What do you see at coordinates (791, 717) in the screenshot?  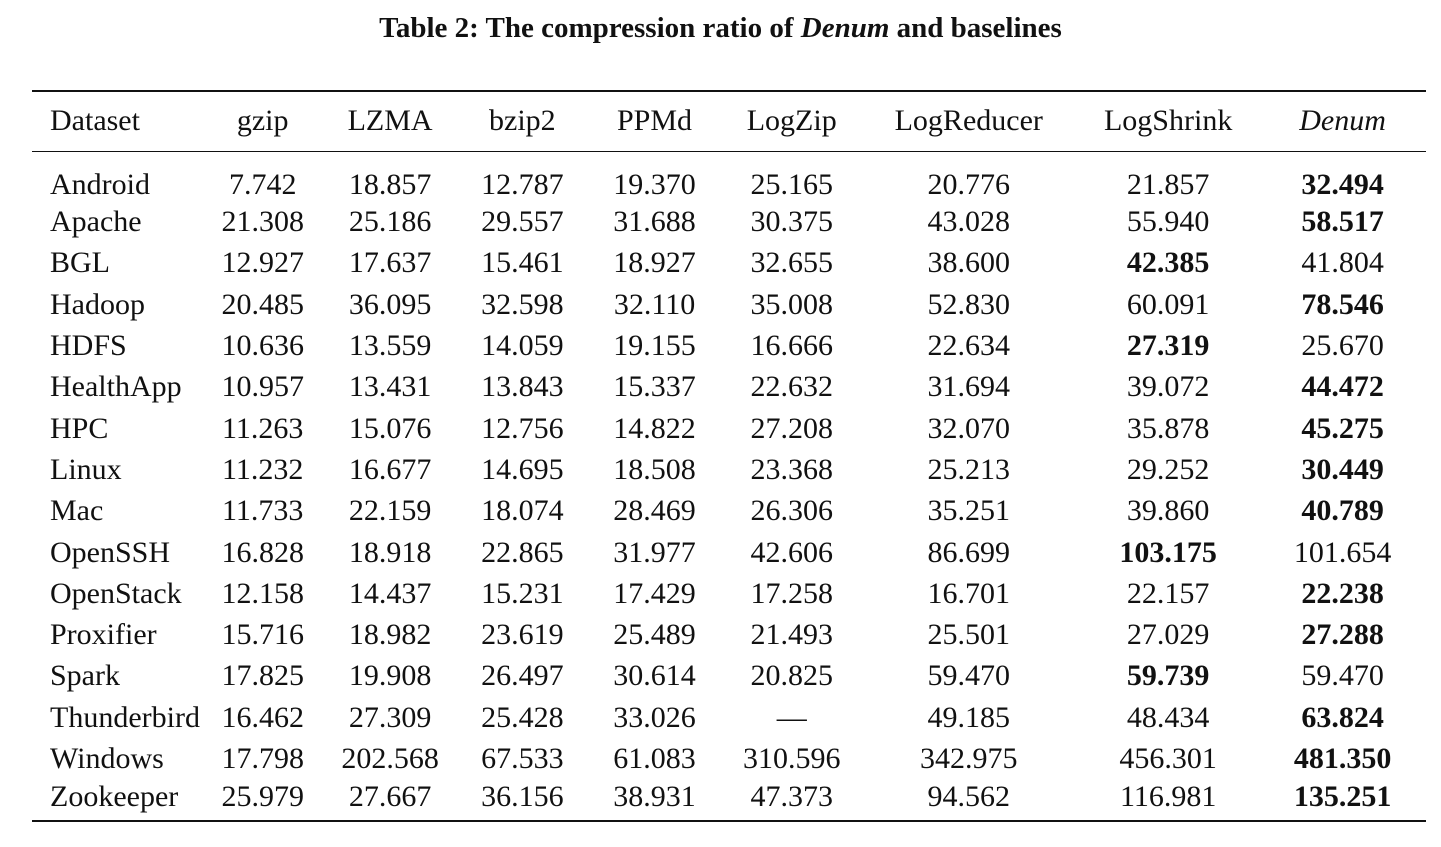 I see `value-cell: —` at bounding box center [791, 717].